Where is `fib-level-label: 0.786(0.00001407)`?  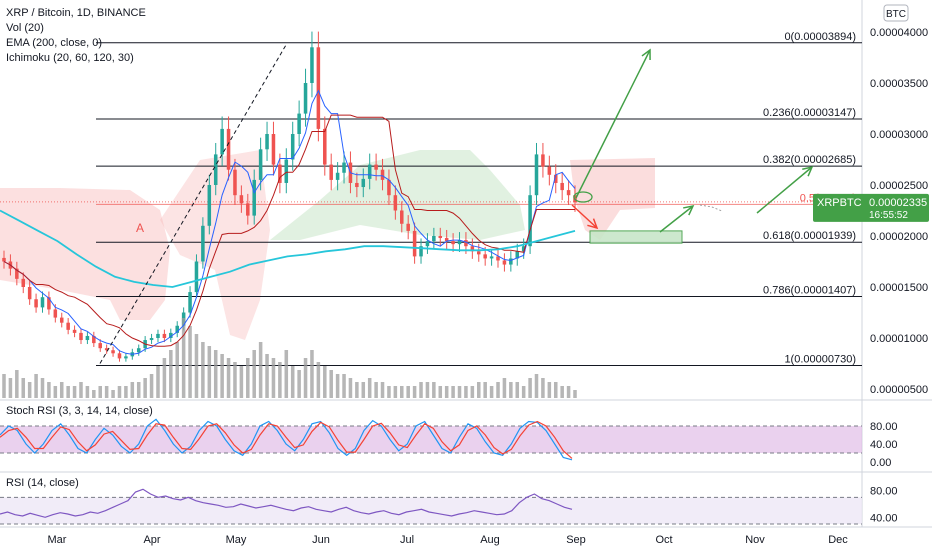
fib-level-label: 0.786(0.00001407) is located at coordinates (809, 290).